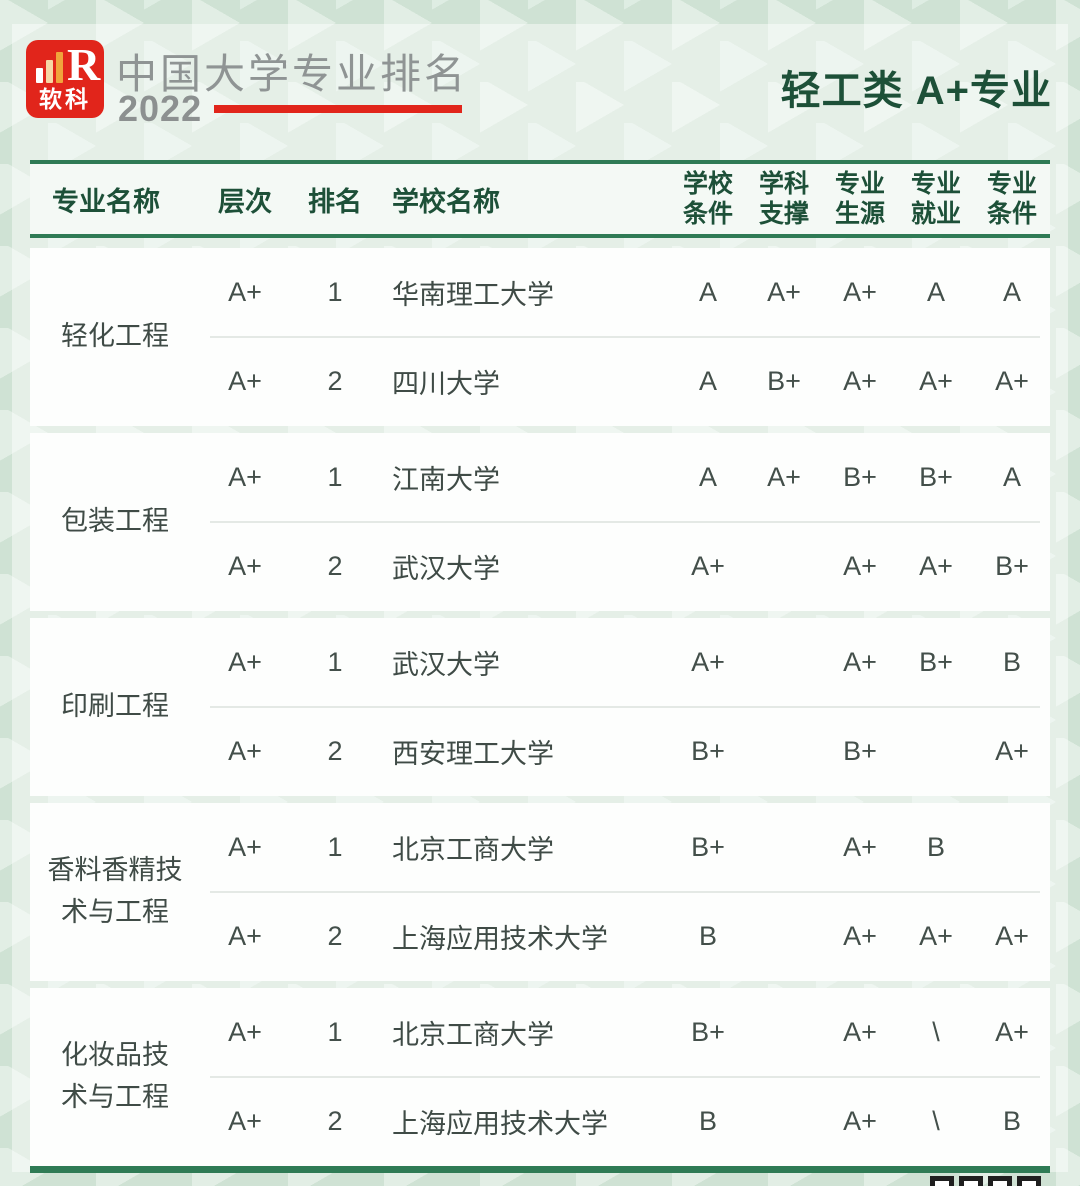 The image size is (1080, 1186). I want to click on major-group-card: 印刷工程 A+ 1 武汉大学 A+ A+ B+ B A+ 2 西安理工大学 B+ B+ A+, so click(540, 707).